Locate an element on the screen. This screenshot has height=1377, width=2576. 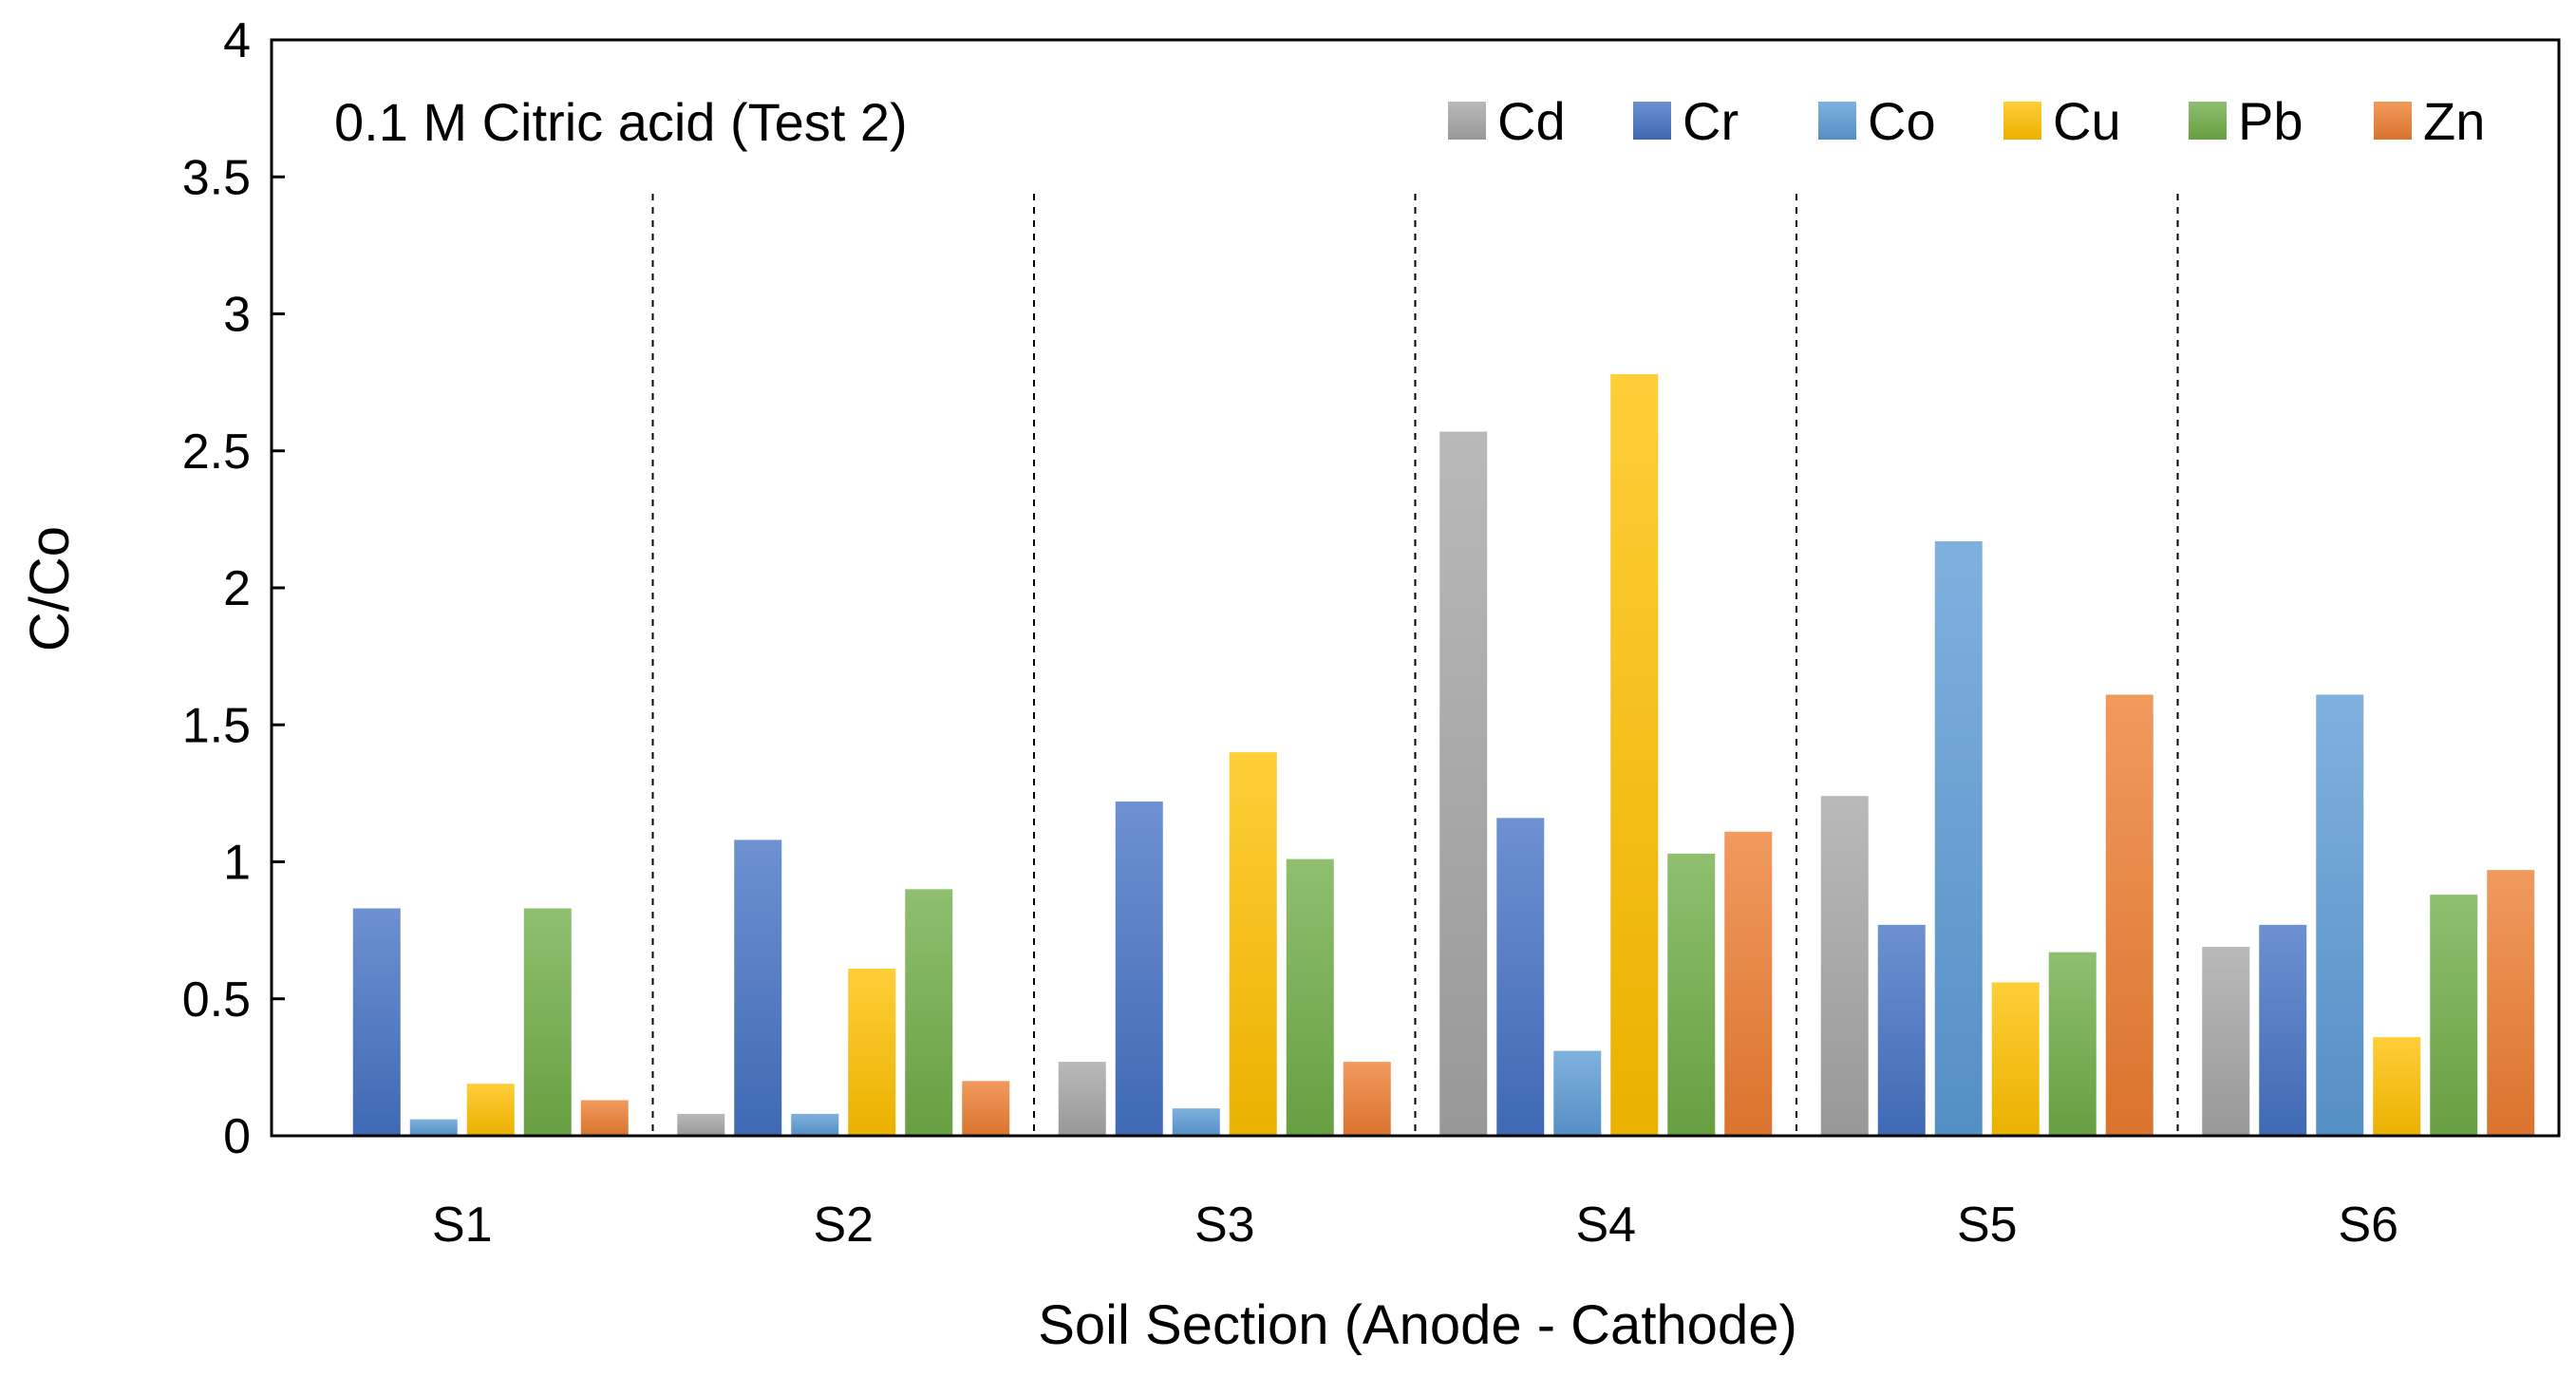
y-tick-label: 1.5 is located at coordinates (216, 725).